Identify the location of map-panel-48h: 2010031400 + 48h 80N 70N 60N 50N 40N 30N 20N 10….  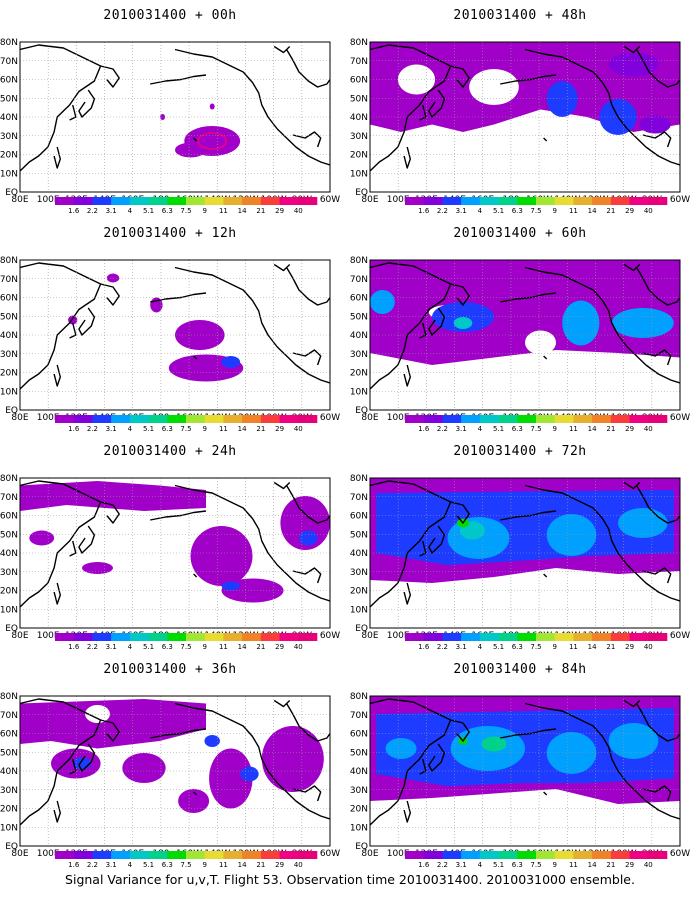
(520, 107).